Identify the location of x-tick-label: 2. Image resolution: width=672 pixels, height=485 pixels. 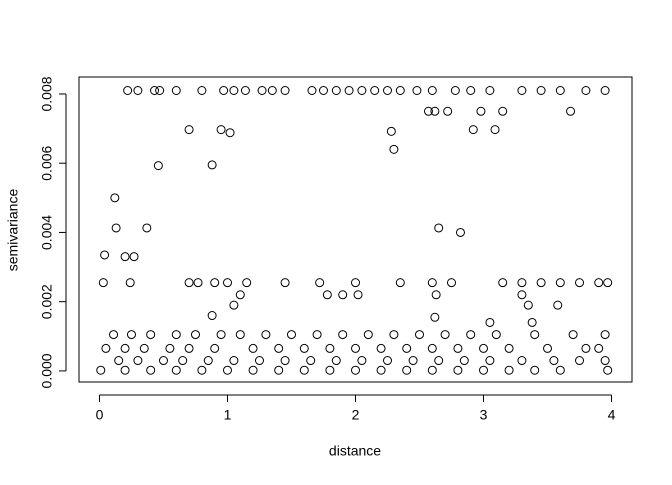
(356, 415).